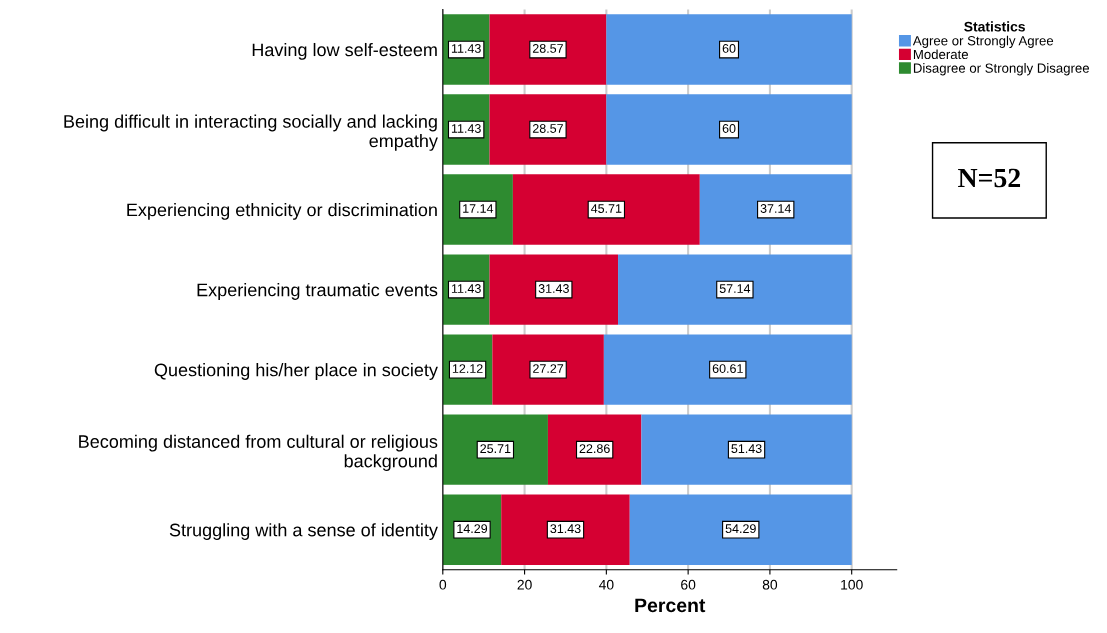 The height and width of the screenshot is (633, 1107). I want to click on y-tick-label: Being difficult in interacting socially and lacking empathy, so click(251, 132).